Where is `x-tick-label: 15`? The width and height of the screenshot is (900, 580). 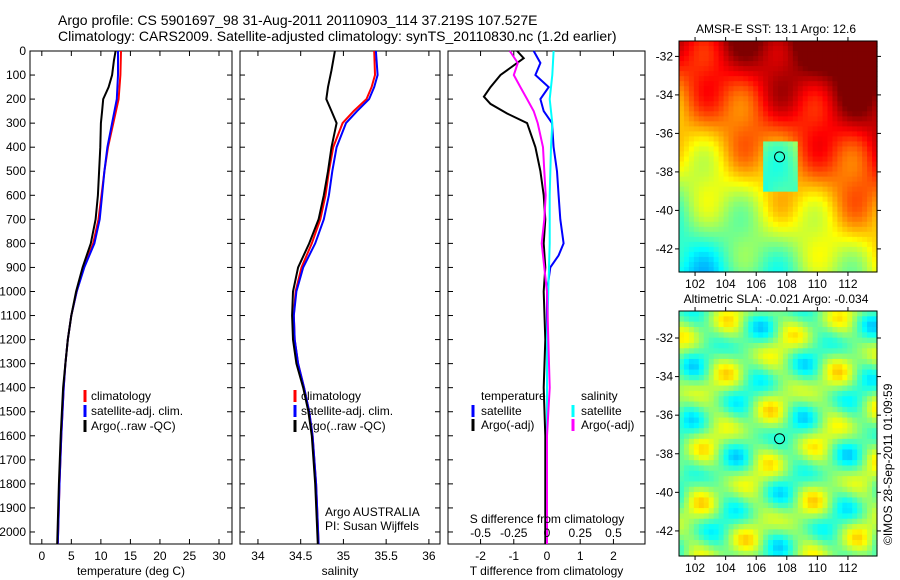
x-tick-label: 15 is located at coordinates (131, 556).